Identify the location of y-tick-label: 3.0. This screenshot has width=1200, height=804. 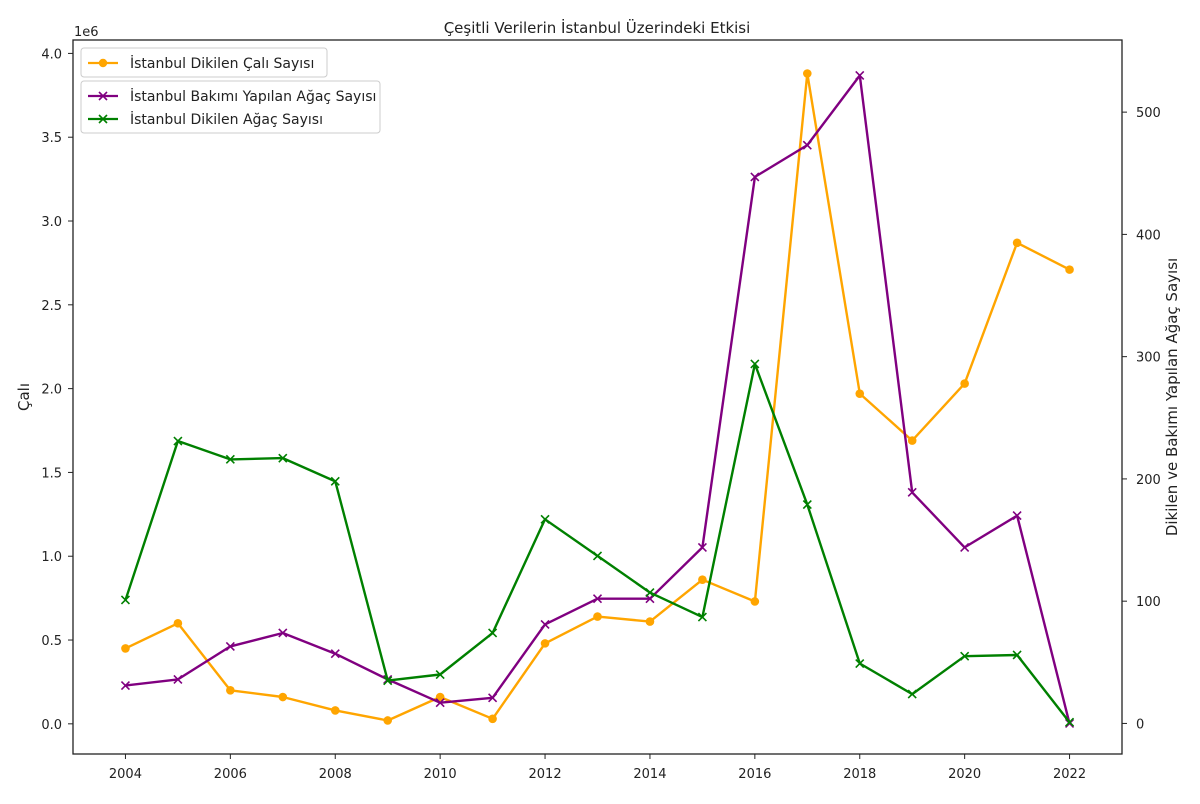
(51, 222).